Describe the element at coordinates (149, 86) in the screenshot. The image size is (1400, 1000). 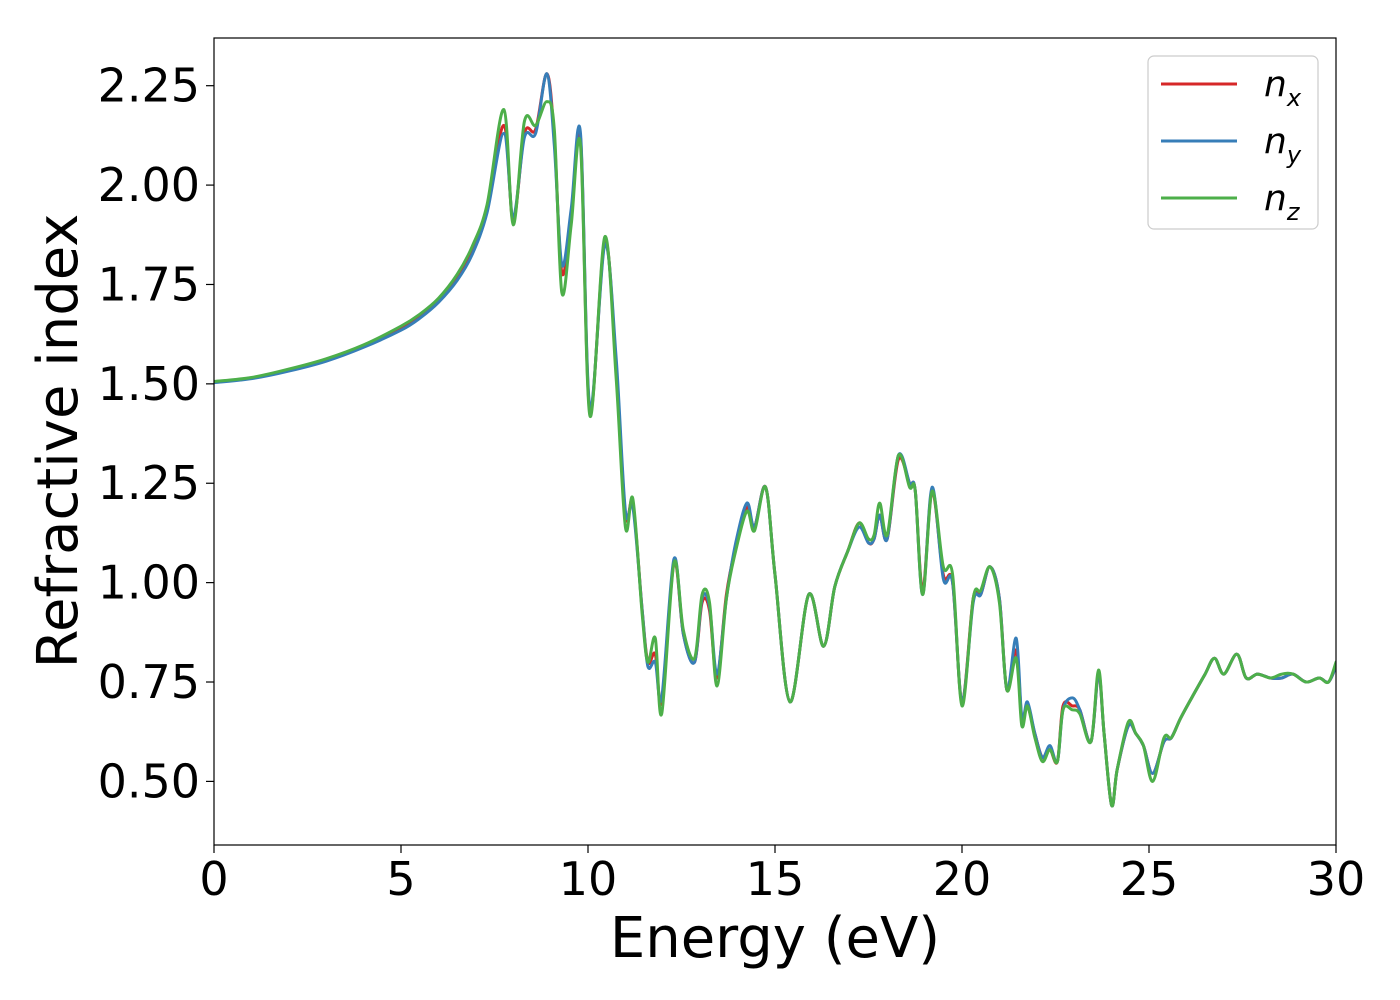
I see `y-tick-label: 2.25` at that location.